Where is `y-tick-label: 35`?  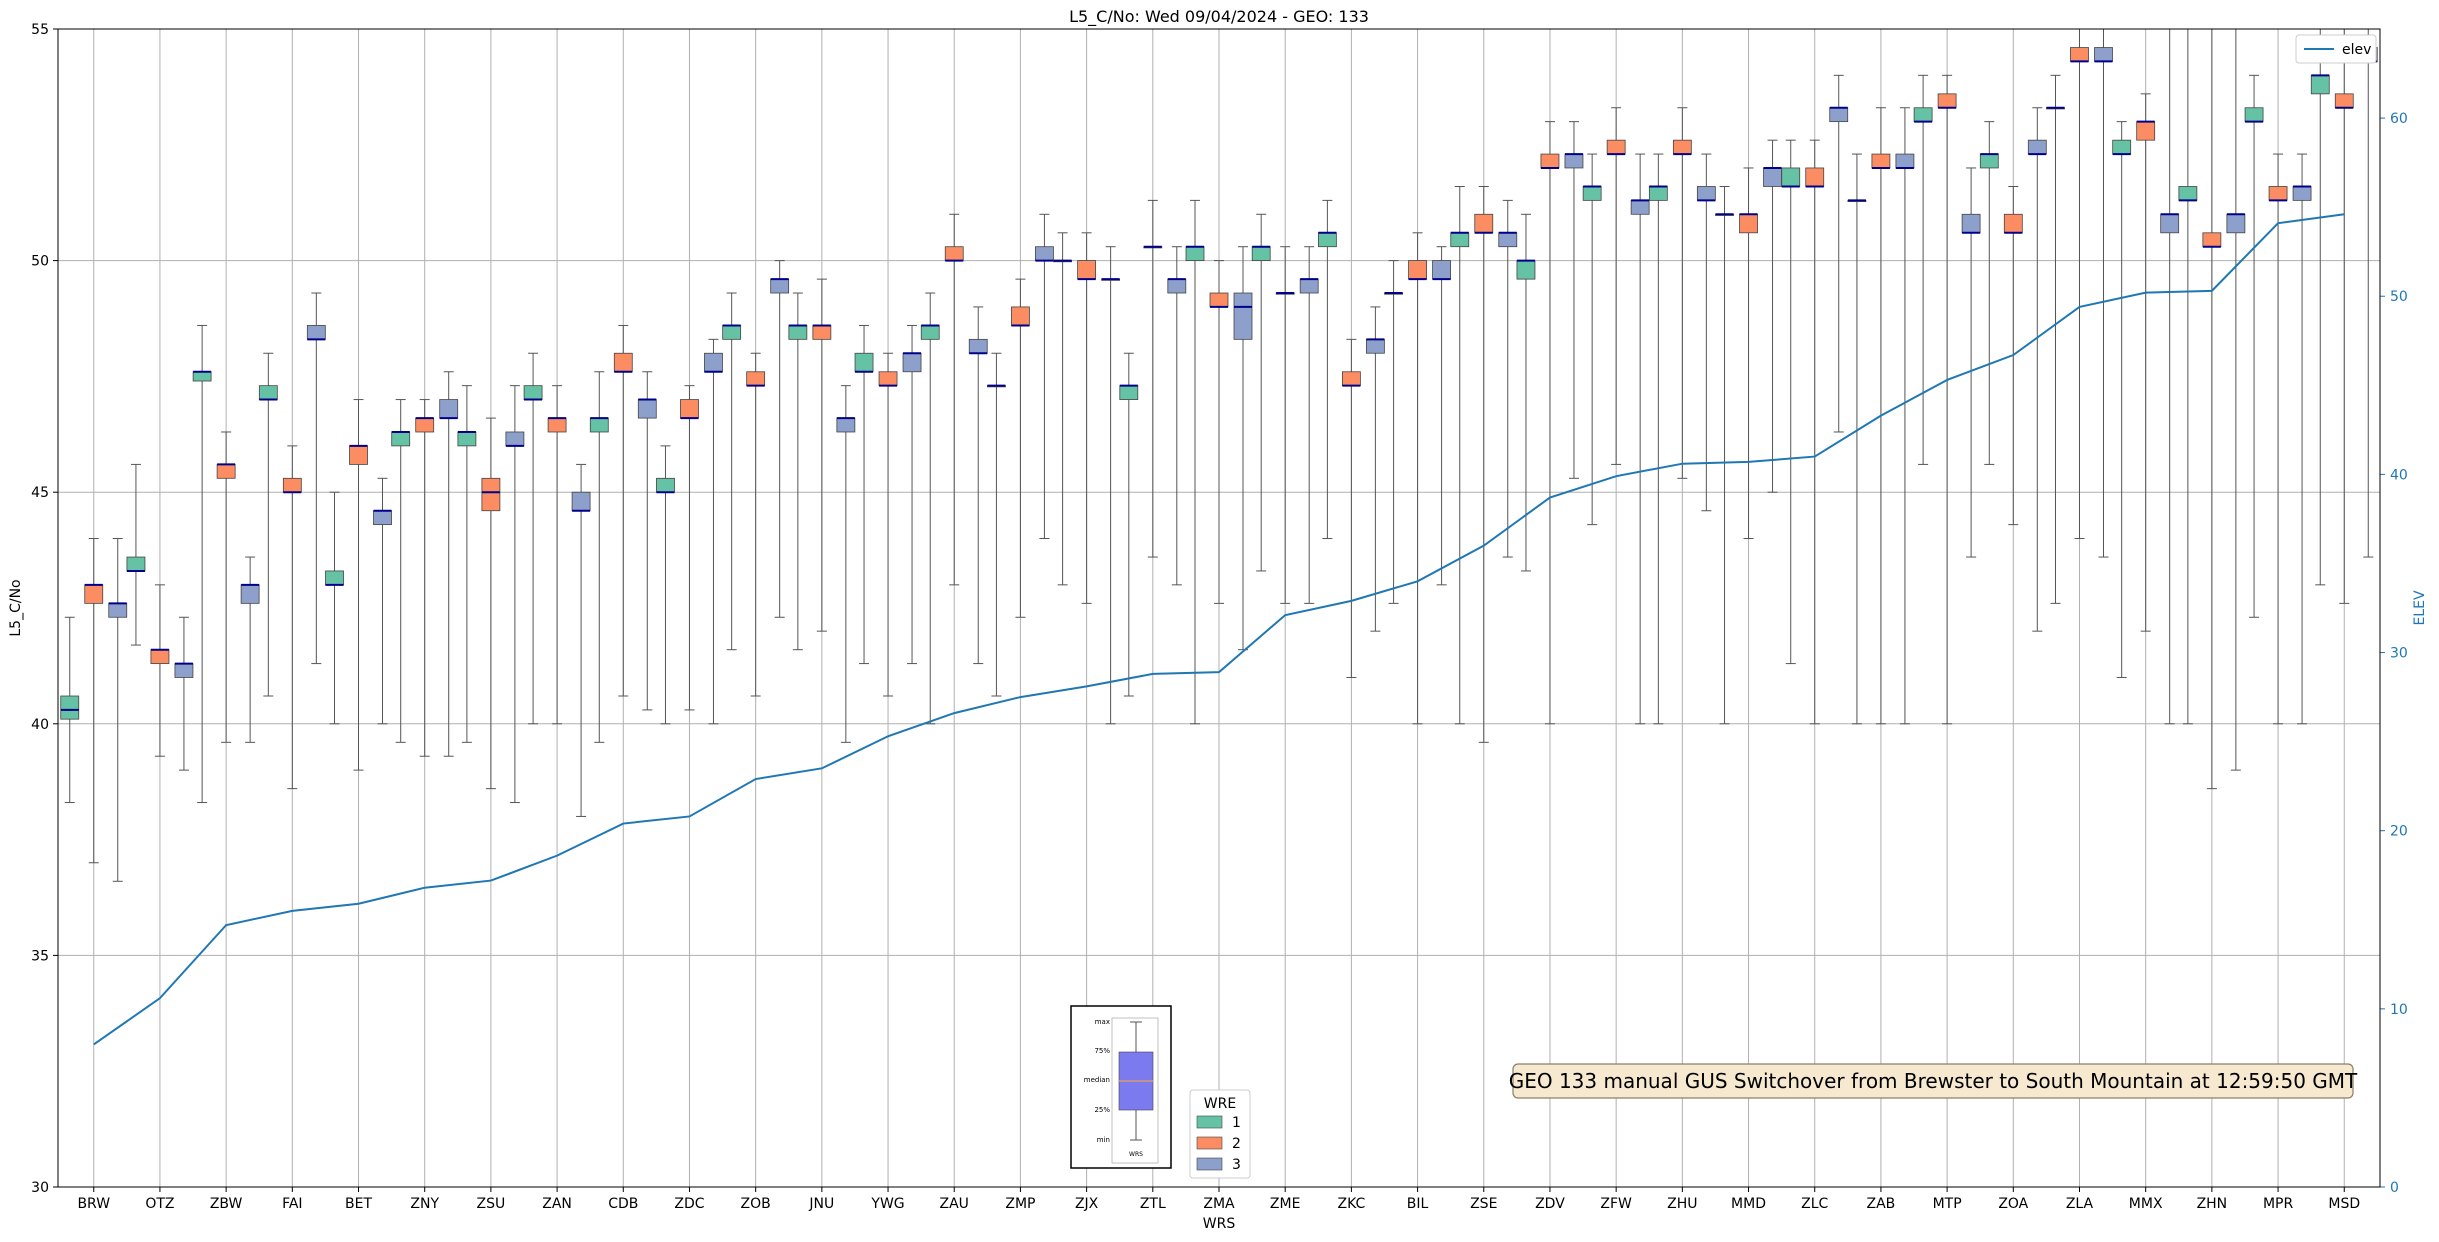 y-tick-label: 35 is located at coordinates (40, 956).